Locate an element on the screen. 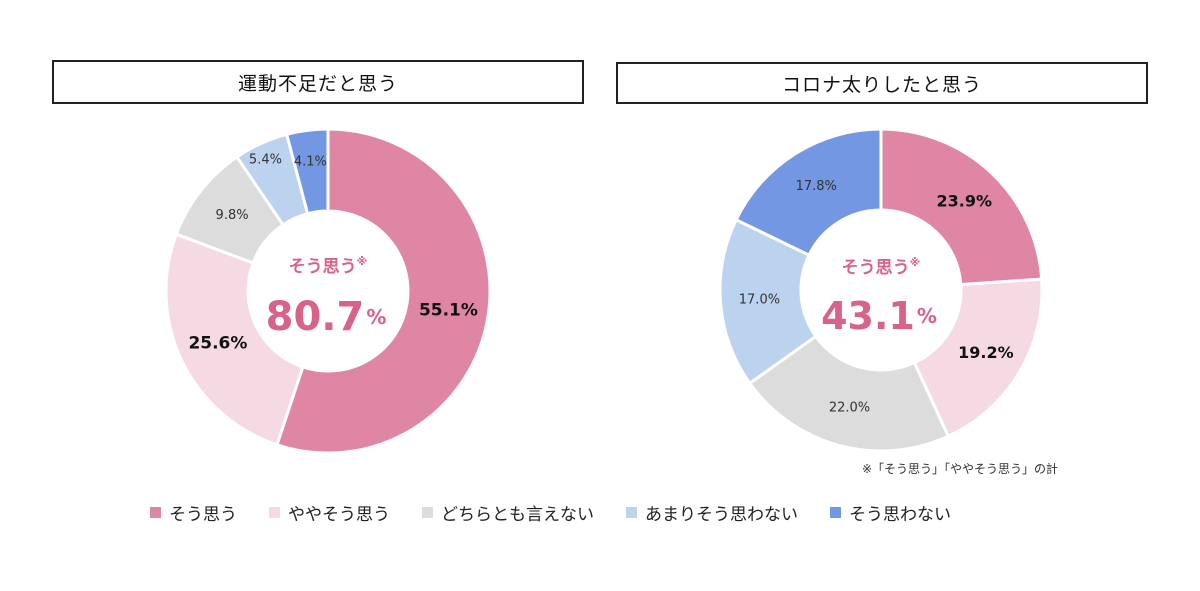  legend-item: そう思う is located at coordinates (193, 512).